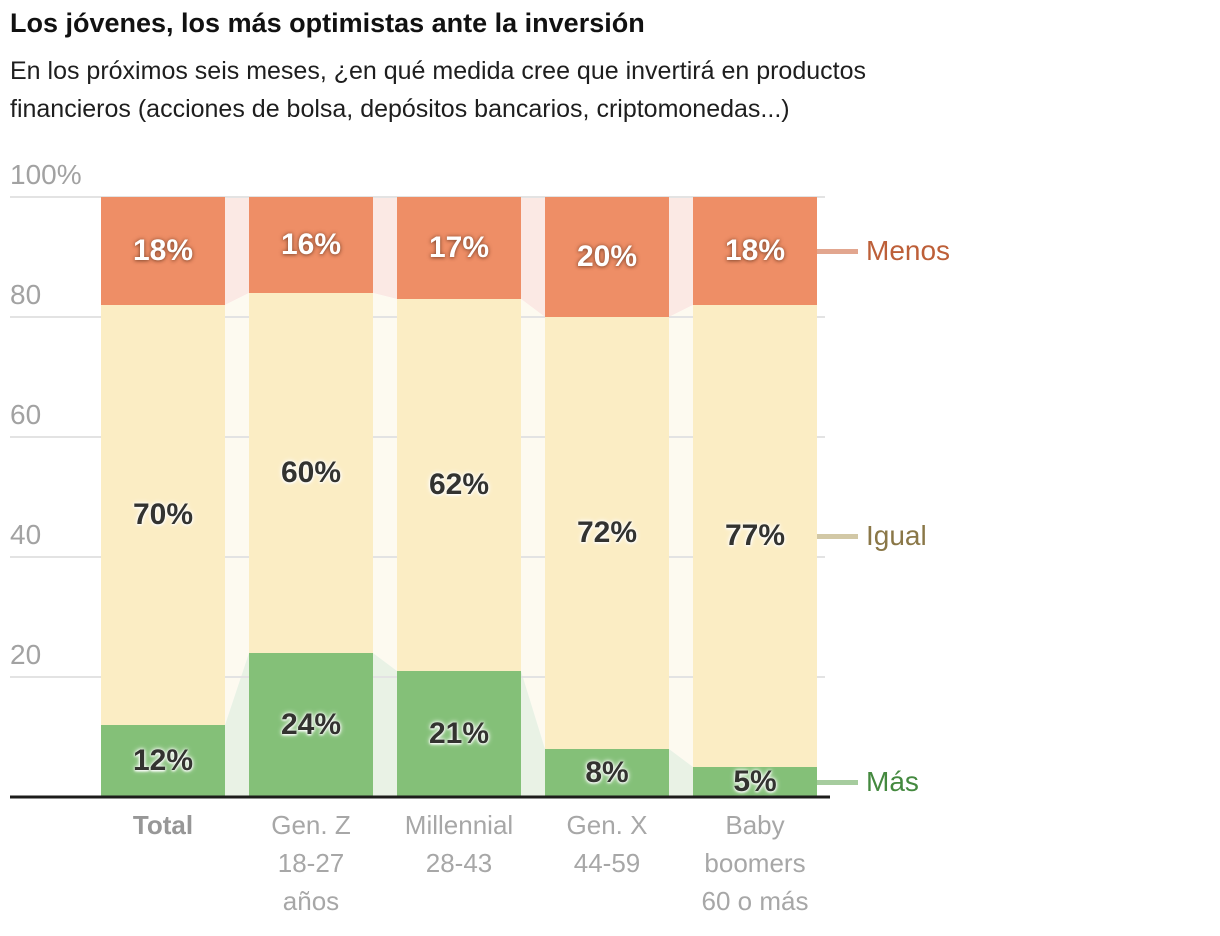 The height and width of the screenshot is (936, 1220). I want to click on value-label-igual-2: 62%, so click(459, 484).